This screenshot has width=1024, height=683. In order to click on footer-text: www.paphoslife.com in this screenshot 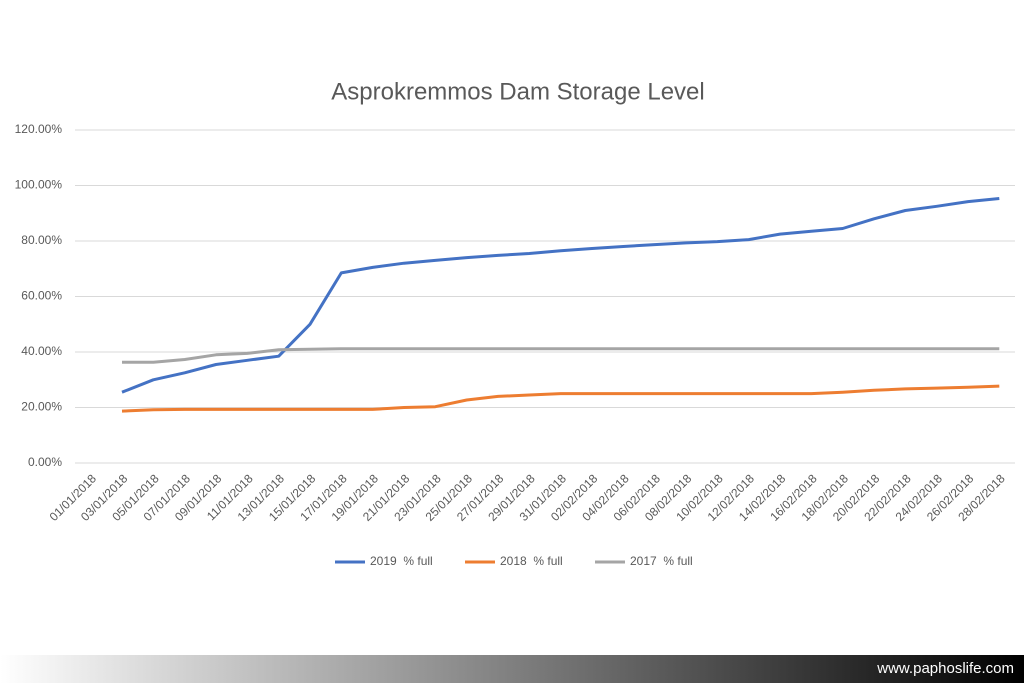, I will do `click(945, 668)`.